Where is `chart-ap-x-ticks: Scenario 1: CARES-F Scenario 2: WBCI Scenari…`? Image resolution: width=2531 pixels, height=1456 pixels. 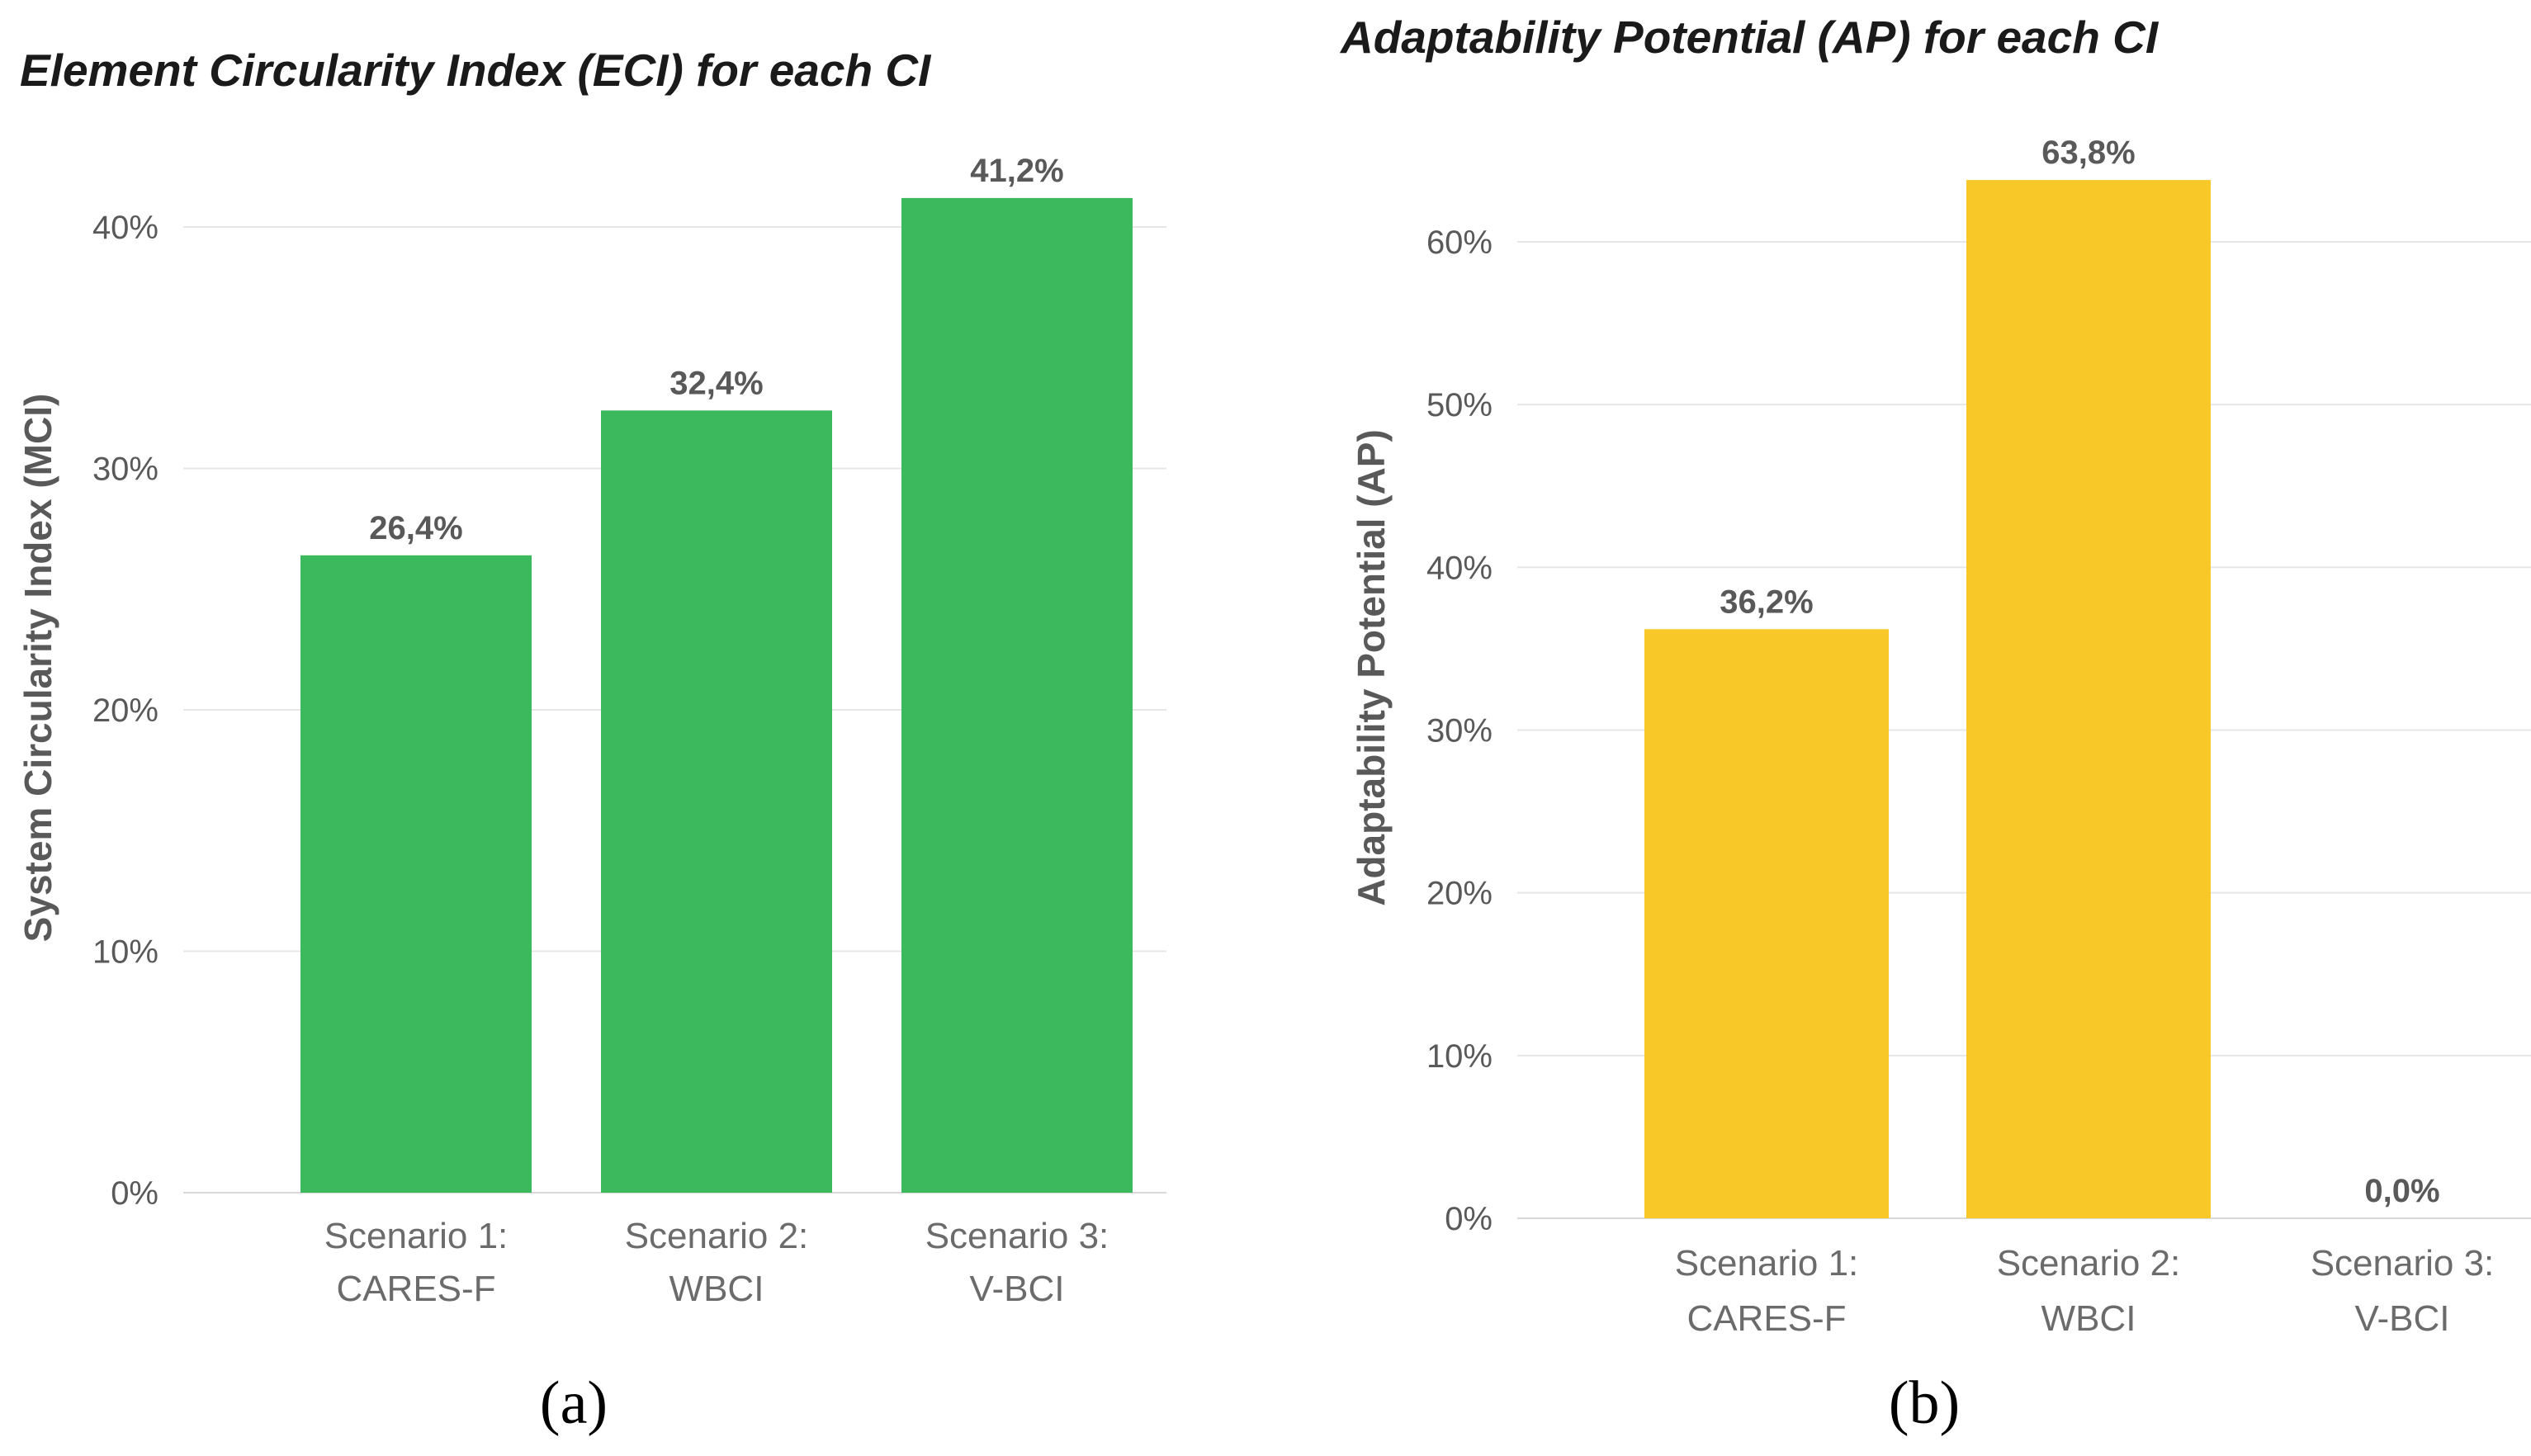 chart-ap-x-ticks: Scenario 1: CARES-F Scenario 2: WBCI Scenari… is located at coordinates (2085, 1291).